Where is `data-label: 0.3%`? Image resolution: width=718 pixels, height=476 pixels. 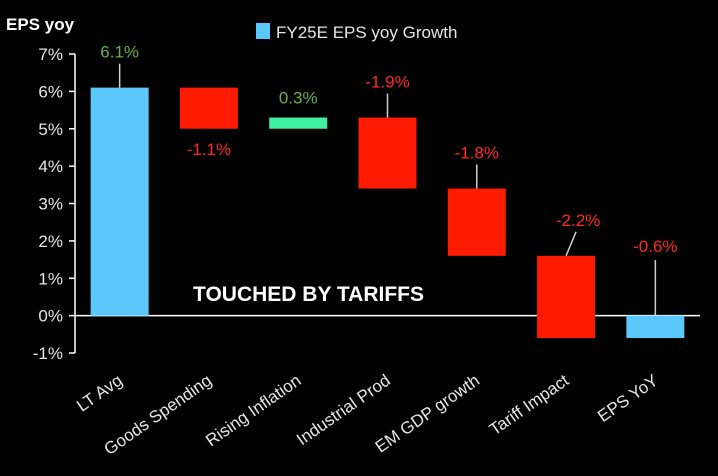
data-label: 0.3% is located at coordinates (298, 98).